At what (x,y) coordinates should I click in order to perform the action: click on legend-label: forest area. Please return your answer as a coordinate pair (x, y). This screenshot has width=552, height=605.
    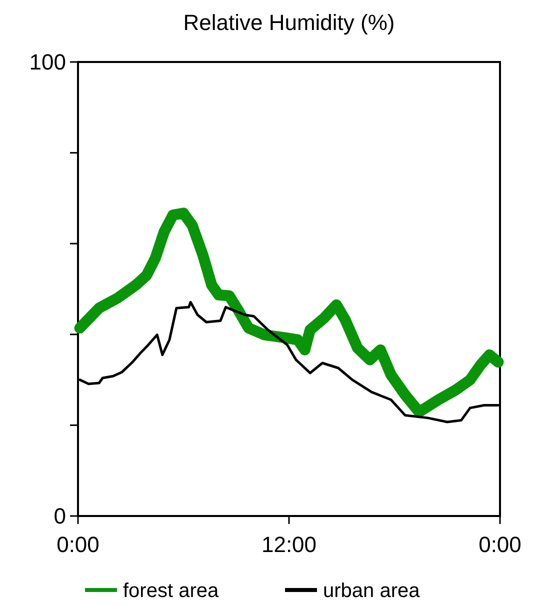
    Looking at the image, I should click on (171, 591).